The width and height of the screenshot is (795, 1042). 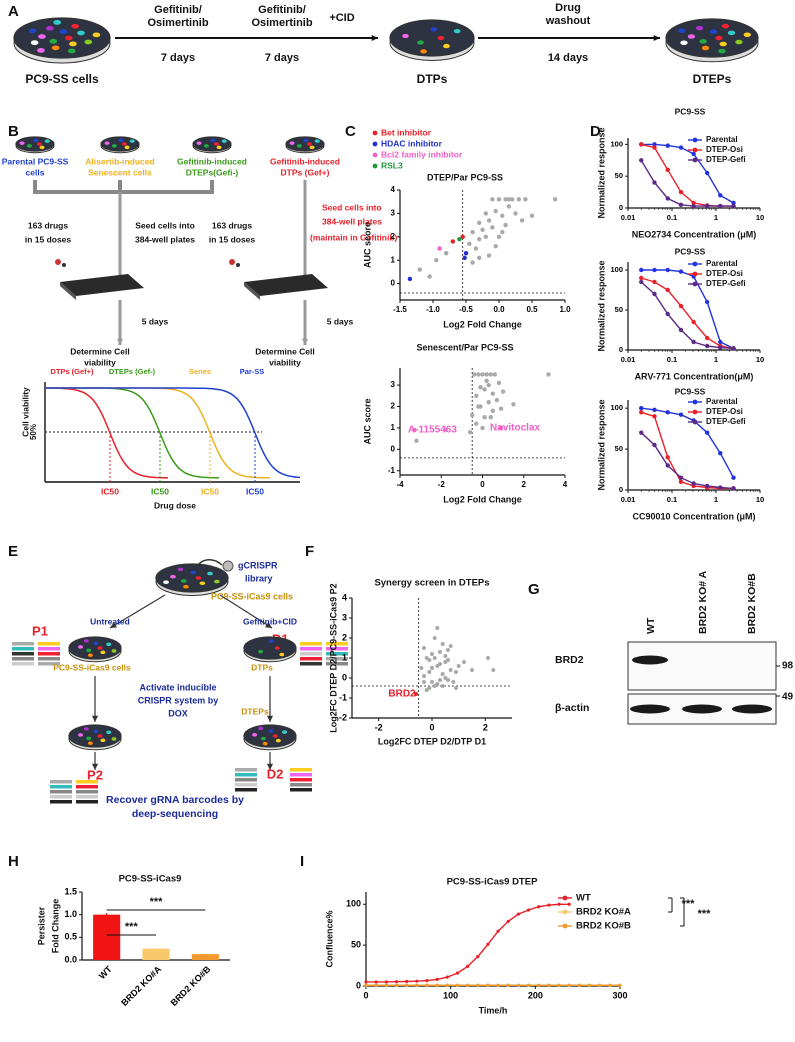 What do you see at coordinates (155, 321) in the screenshot?
I see `label: 5 days` at bounding box center [155, 321].